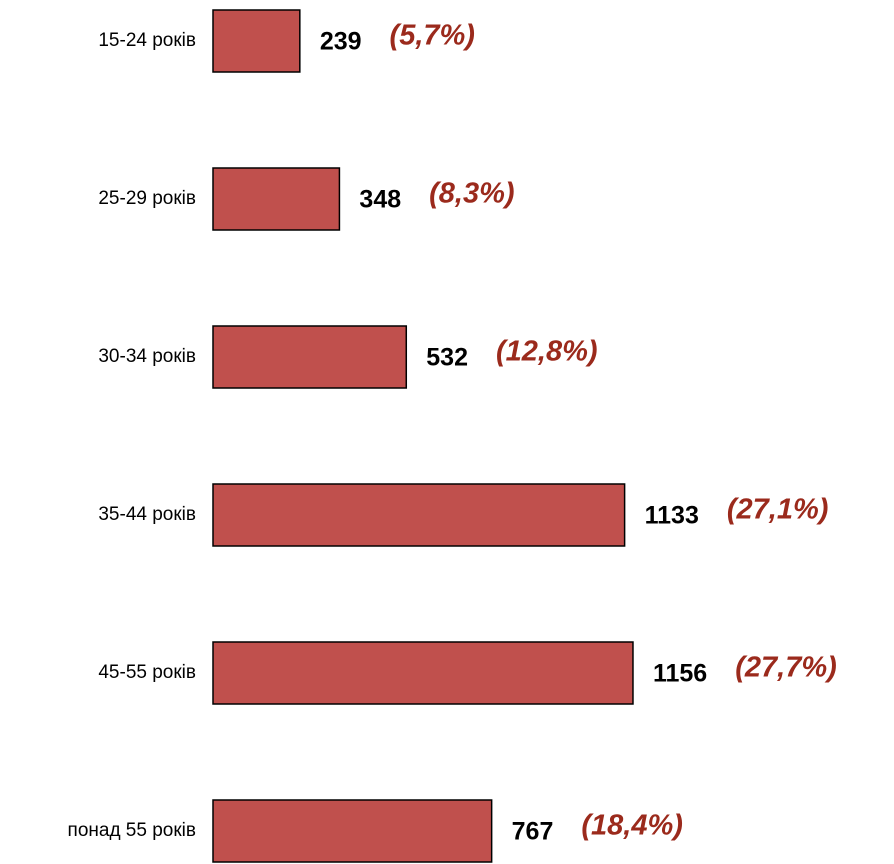 Image resolution: width=894 pixels, height=864 pixels. I want to click on value-label: 532, so click(447, 358).